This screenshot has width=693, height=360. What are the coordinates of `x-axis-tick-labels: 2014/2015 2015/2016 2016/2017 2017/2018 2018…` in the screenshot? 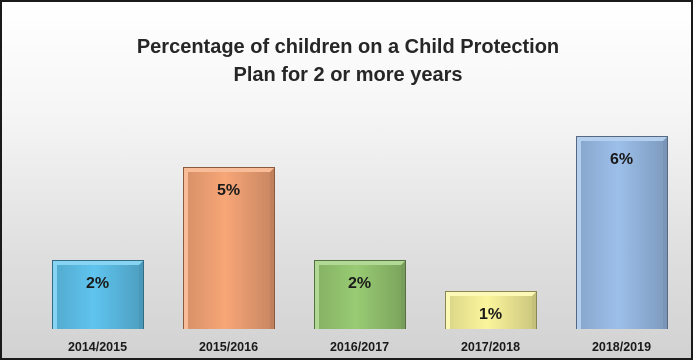 It's located at (359, 347).